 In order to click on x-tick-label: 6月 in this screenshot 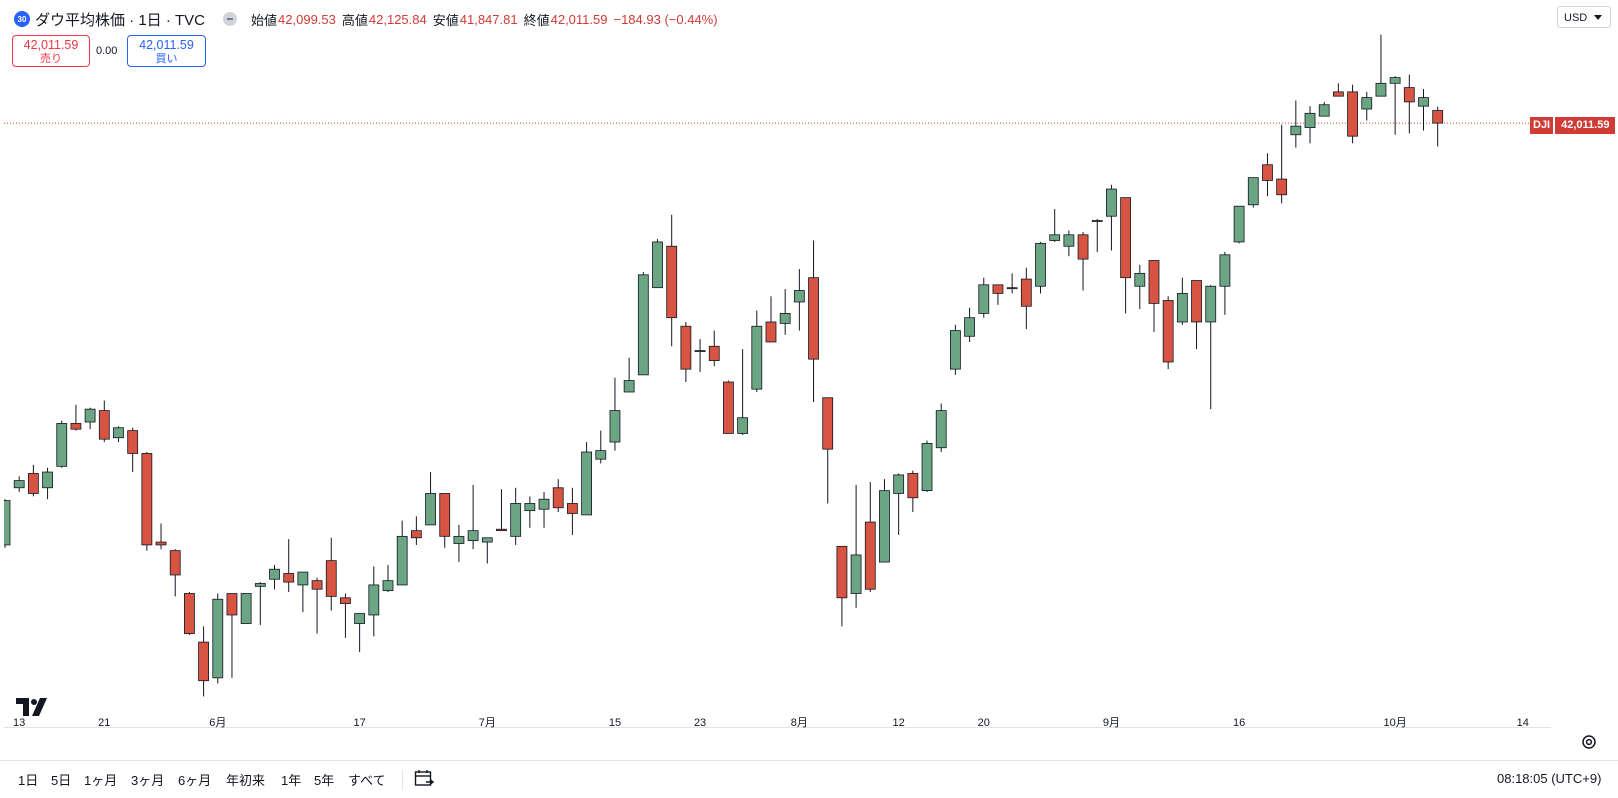, I will do `click(217, 723)`.